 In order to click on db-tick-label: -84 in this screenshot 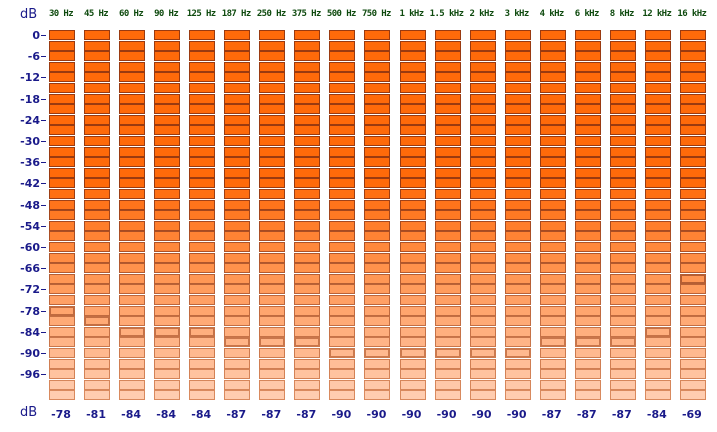, I will do `click(30, 332)`.